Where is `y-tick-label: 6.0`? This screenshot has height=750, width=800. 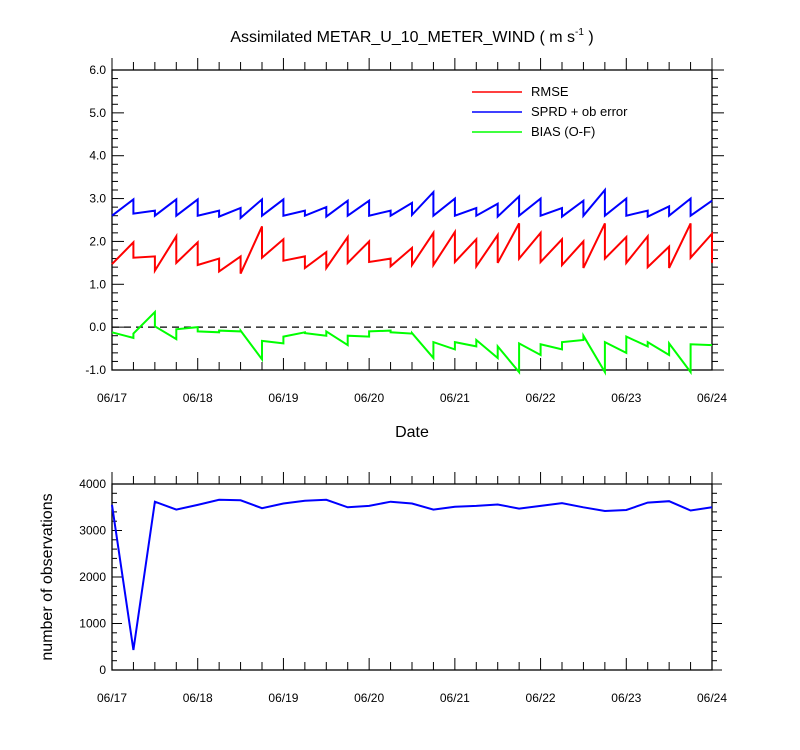
y-tick-label: 6.0 is located at coordinates (97, 70).